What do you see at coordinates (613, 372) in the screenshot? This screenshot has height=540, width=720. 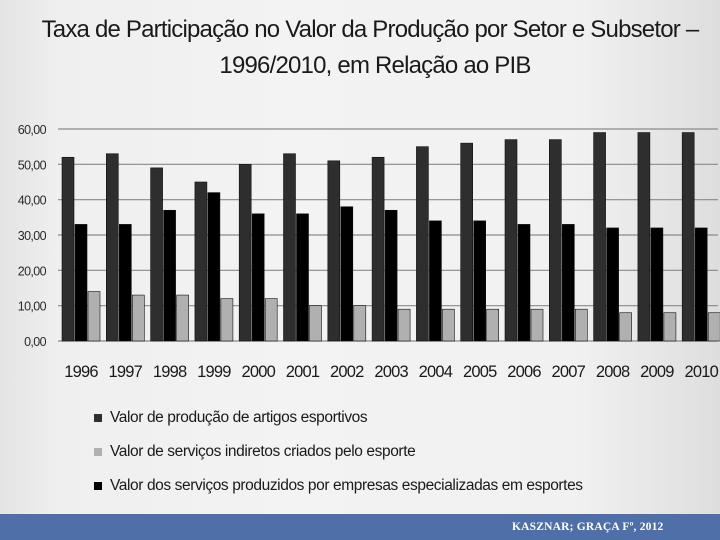 I see `x-tick-label: 2008` at bounding box center [613, 372].